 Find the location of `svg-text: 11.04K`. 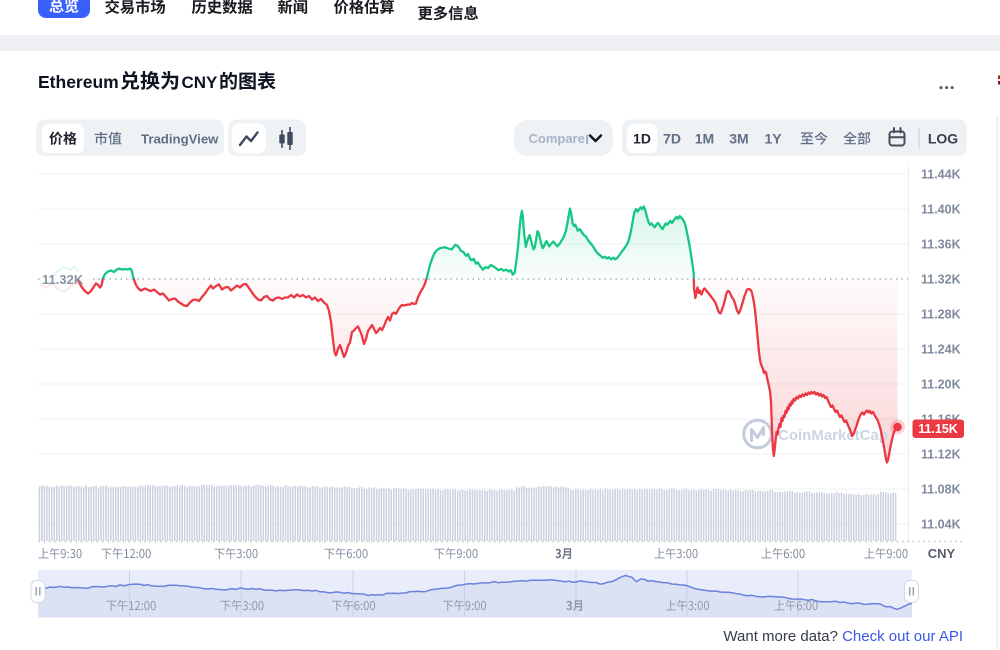

svg-text: 11.04K is located at coordinates (941, 525).